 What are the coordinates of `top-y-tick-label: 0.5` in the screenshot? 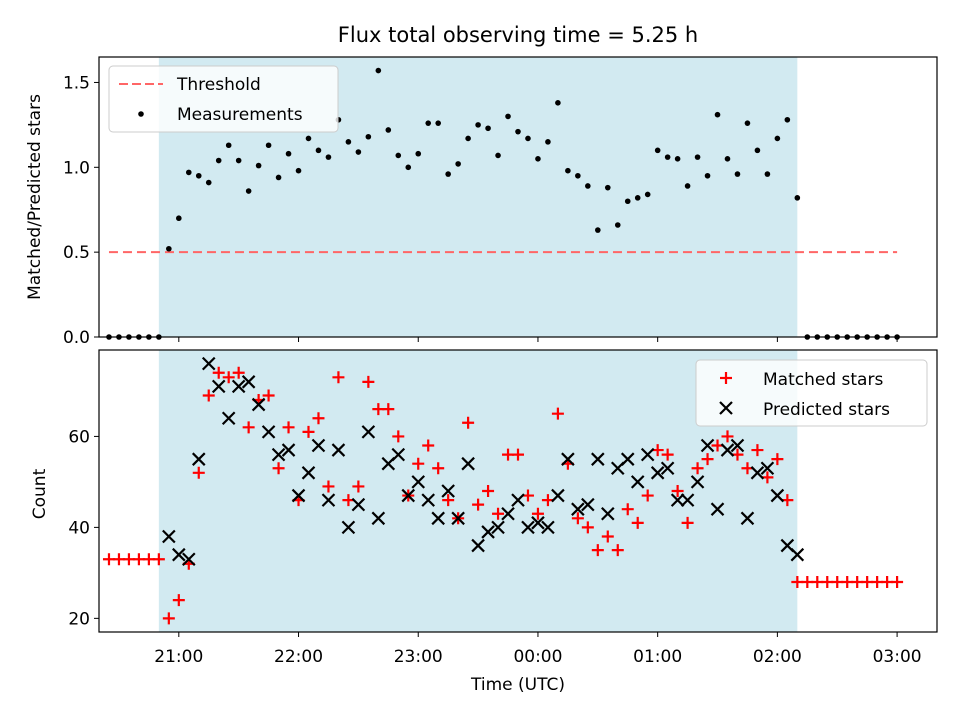 It's located at (76, 253).